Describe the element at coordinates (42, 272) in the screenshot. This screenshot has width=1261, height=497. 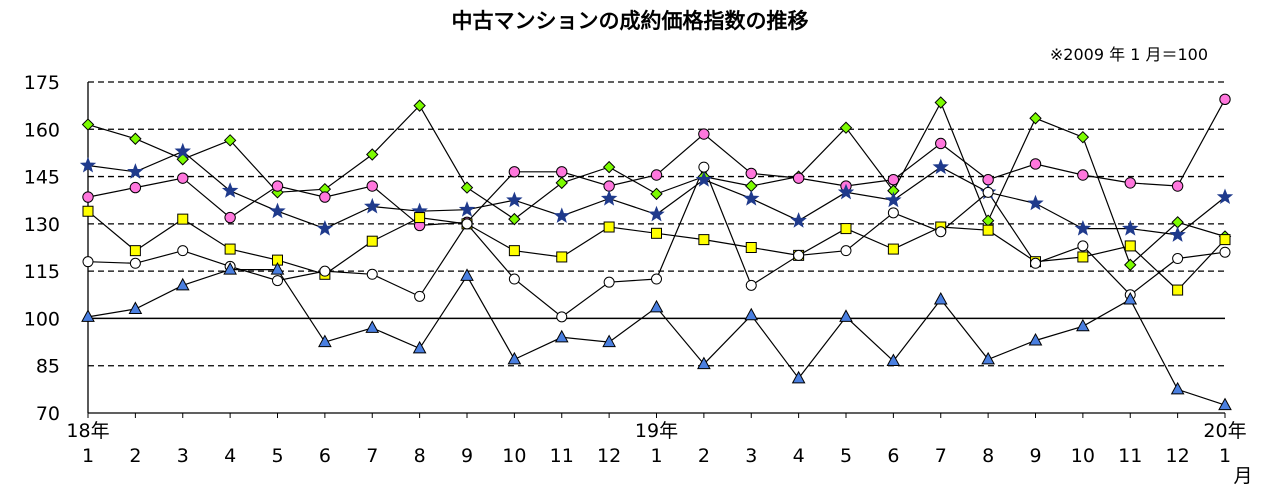
I see `y-tick-label: 115` at that location.